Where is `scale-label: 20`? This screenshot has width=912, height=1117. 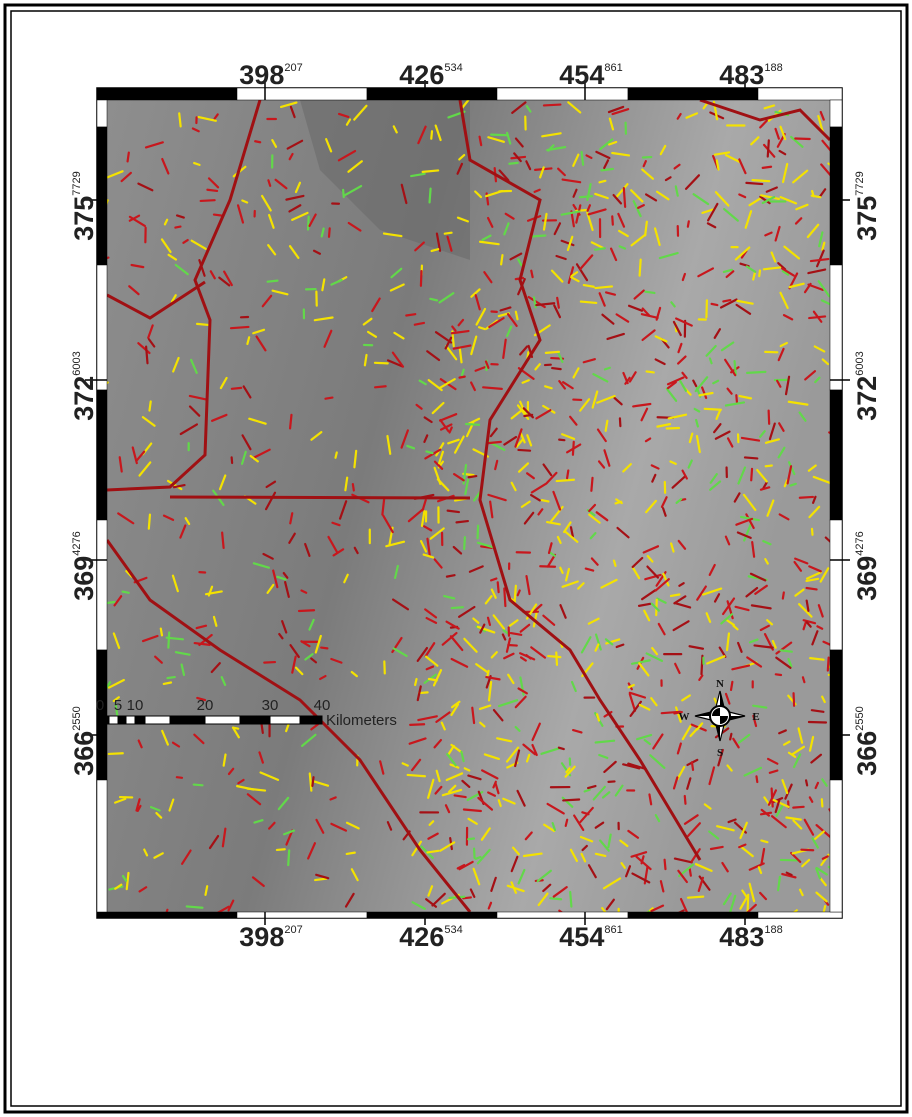 scale-label: 20 is located at coordinates (205, 705).